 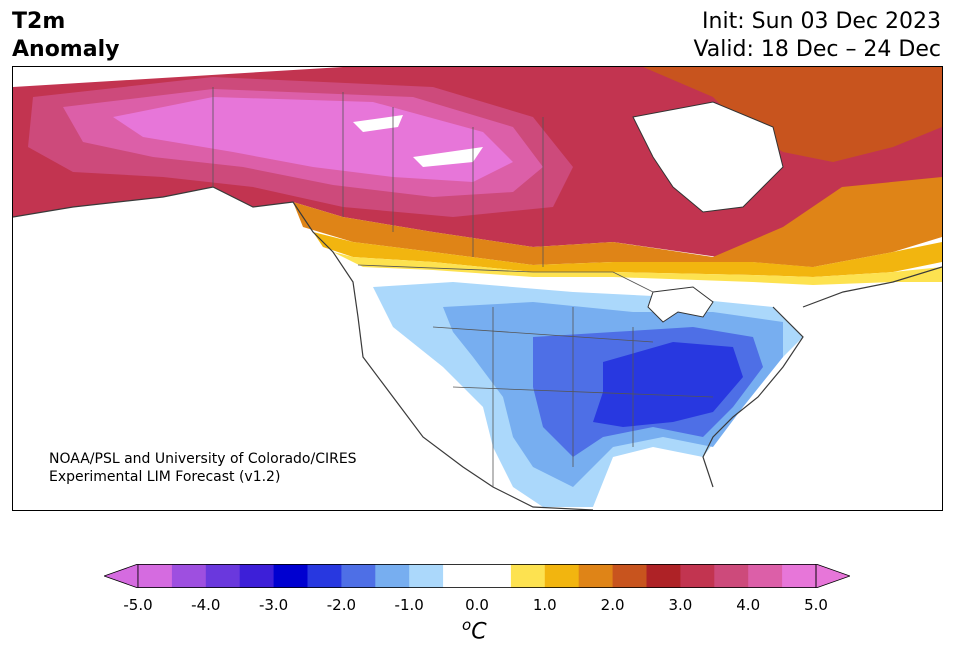 What do you see at coordinates (748, 605) in the screenshot?
I see `colorbar-tick-label: 4.0` at bounding box center [748, 605].